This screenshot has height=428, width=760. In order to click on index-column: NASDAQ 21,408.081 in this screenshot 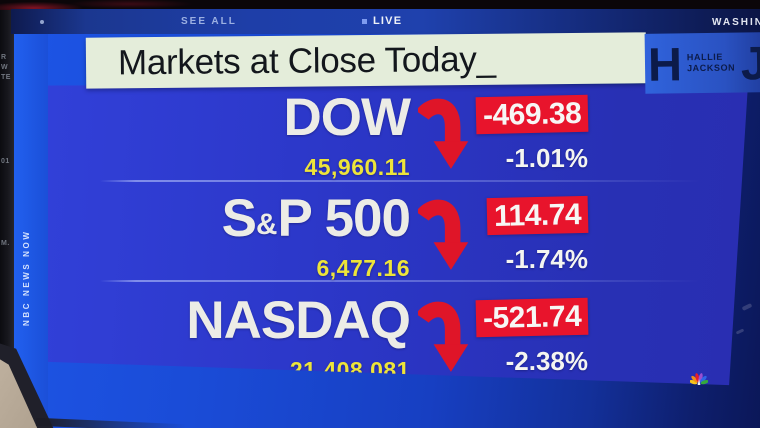, I will do `click(229, 337)`.